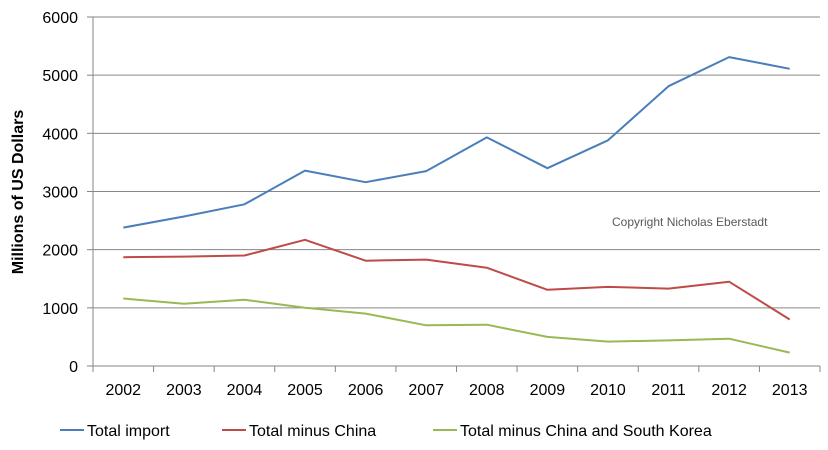 The width and height of the screenshot is (828, 450). I want to click on legend-item-total-minus-china-and-south-korea: Total minus China and South Korea, so click(572, 431).